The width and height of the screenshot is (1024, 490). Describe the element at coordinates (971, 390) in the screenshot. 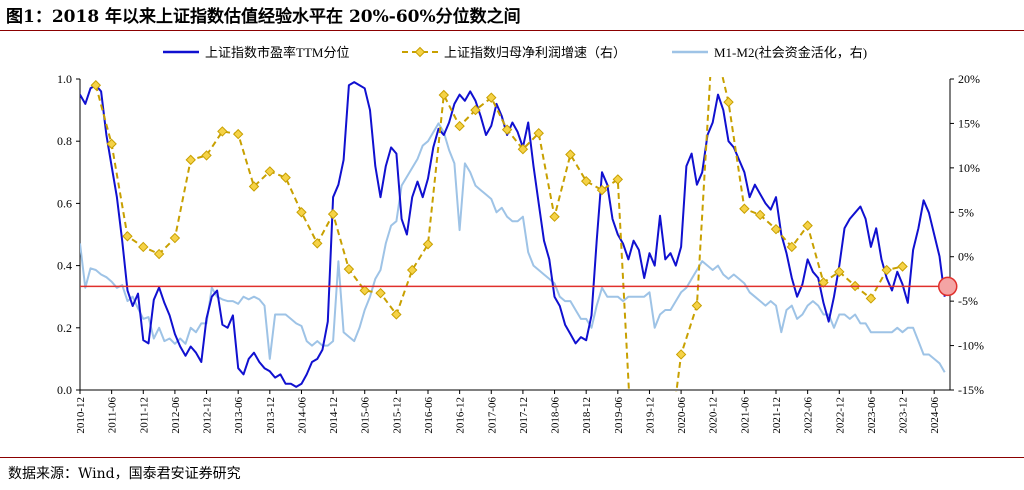

I see `y-right-tick-label: -15%` at that location.